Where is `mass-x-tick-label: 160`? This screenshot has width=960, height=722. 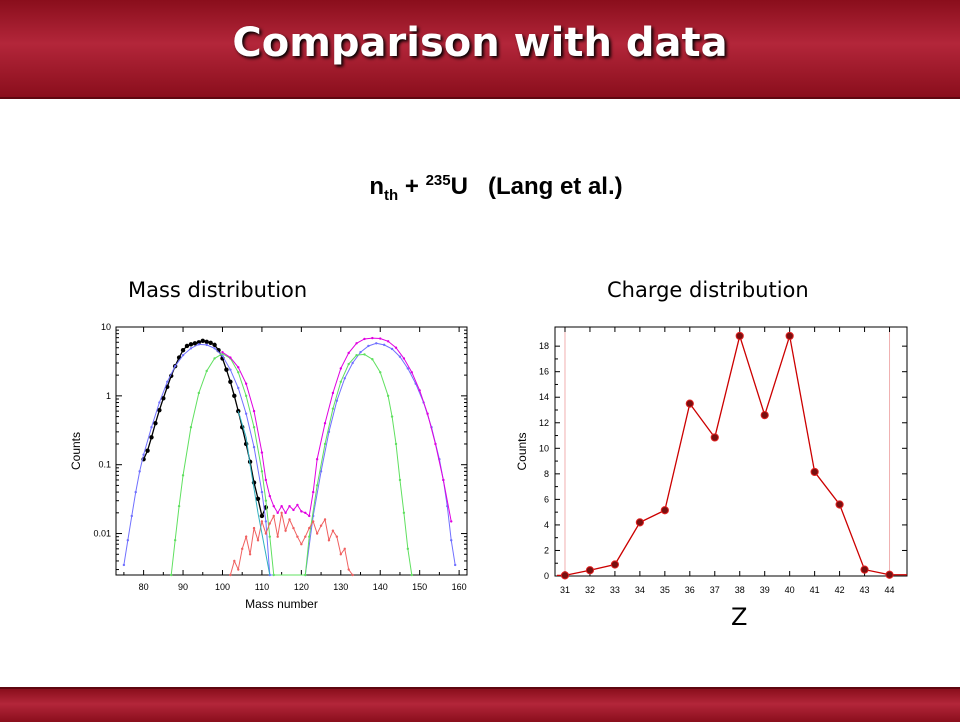 mass-x-tick-label: 160 is located at coordinates (459, 587).